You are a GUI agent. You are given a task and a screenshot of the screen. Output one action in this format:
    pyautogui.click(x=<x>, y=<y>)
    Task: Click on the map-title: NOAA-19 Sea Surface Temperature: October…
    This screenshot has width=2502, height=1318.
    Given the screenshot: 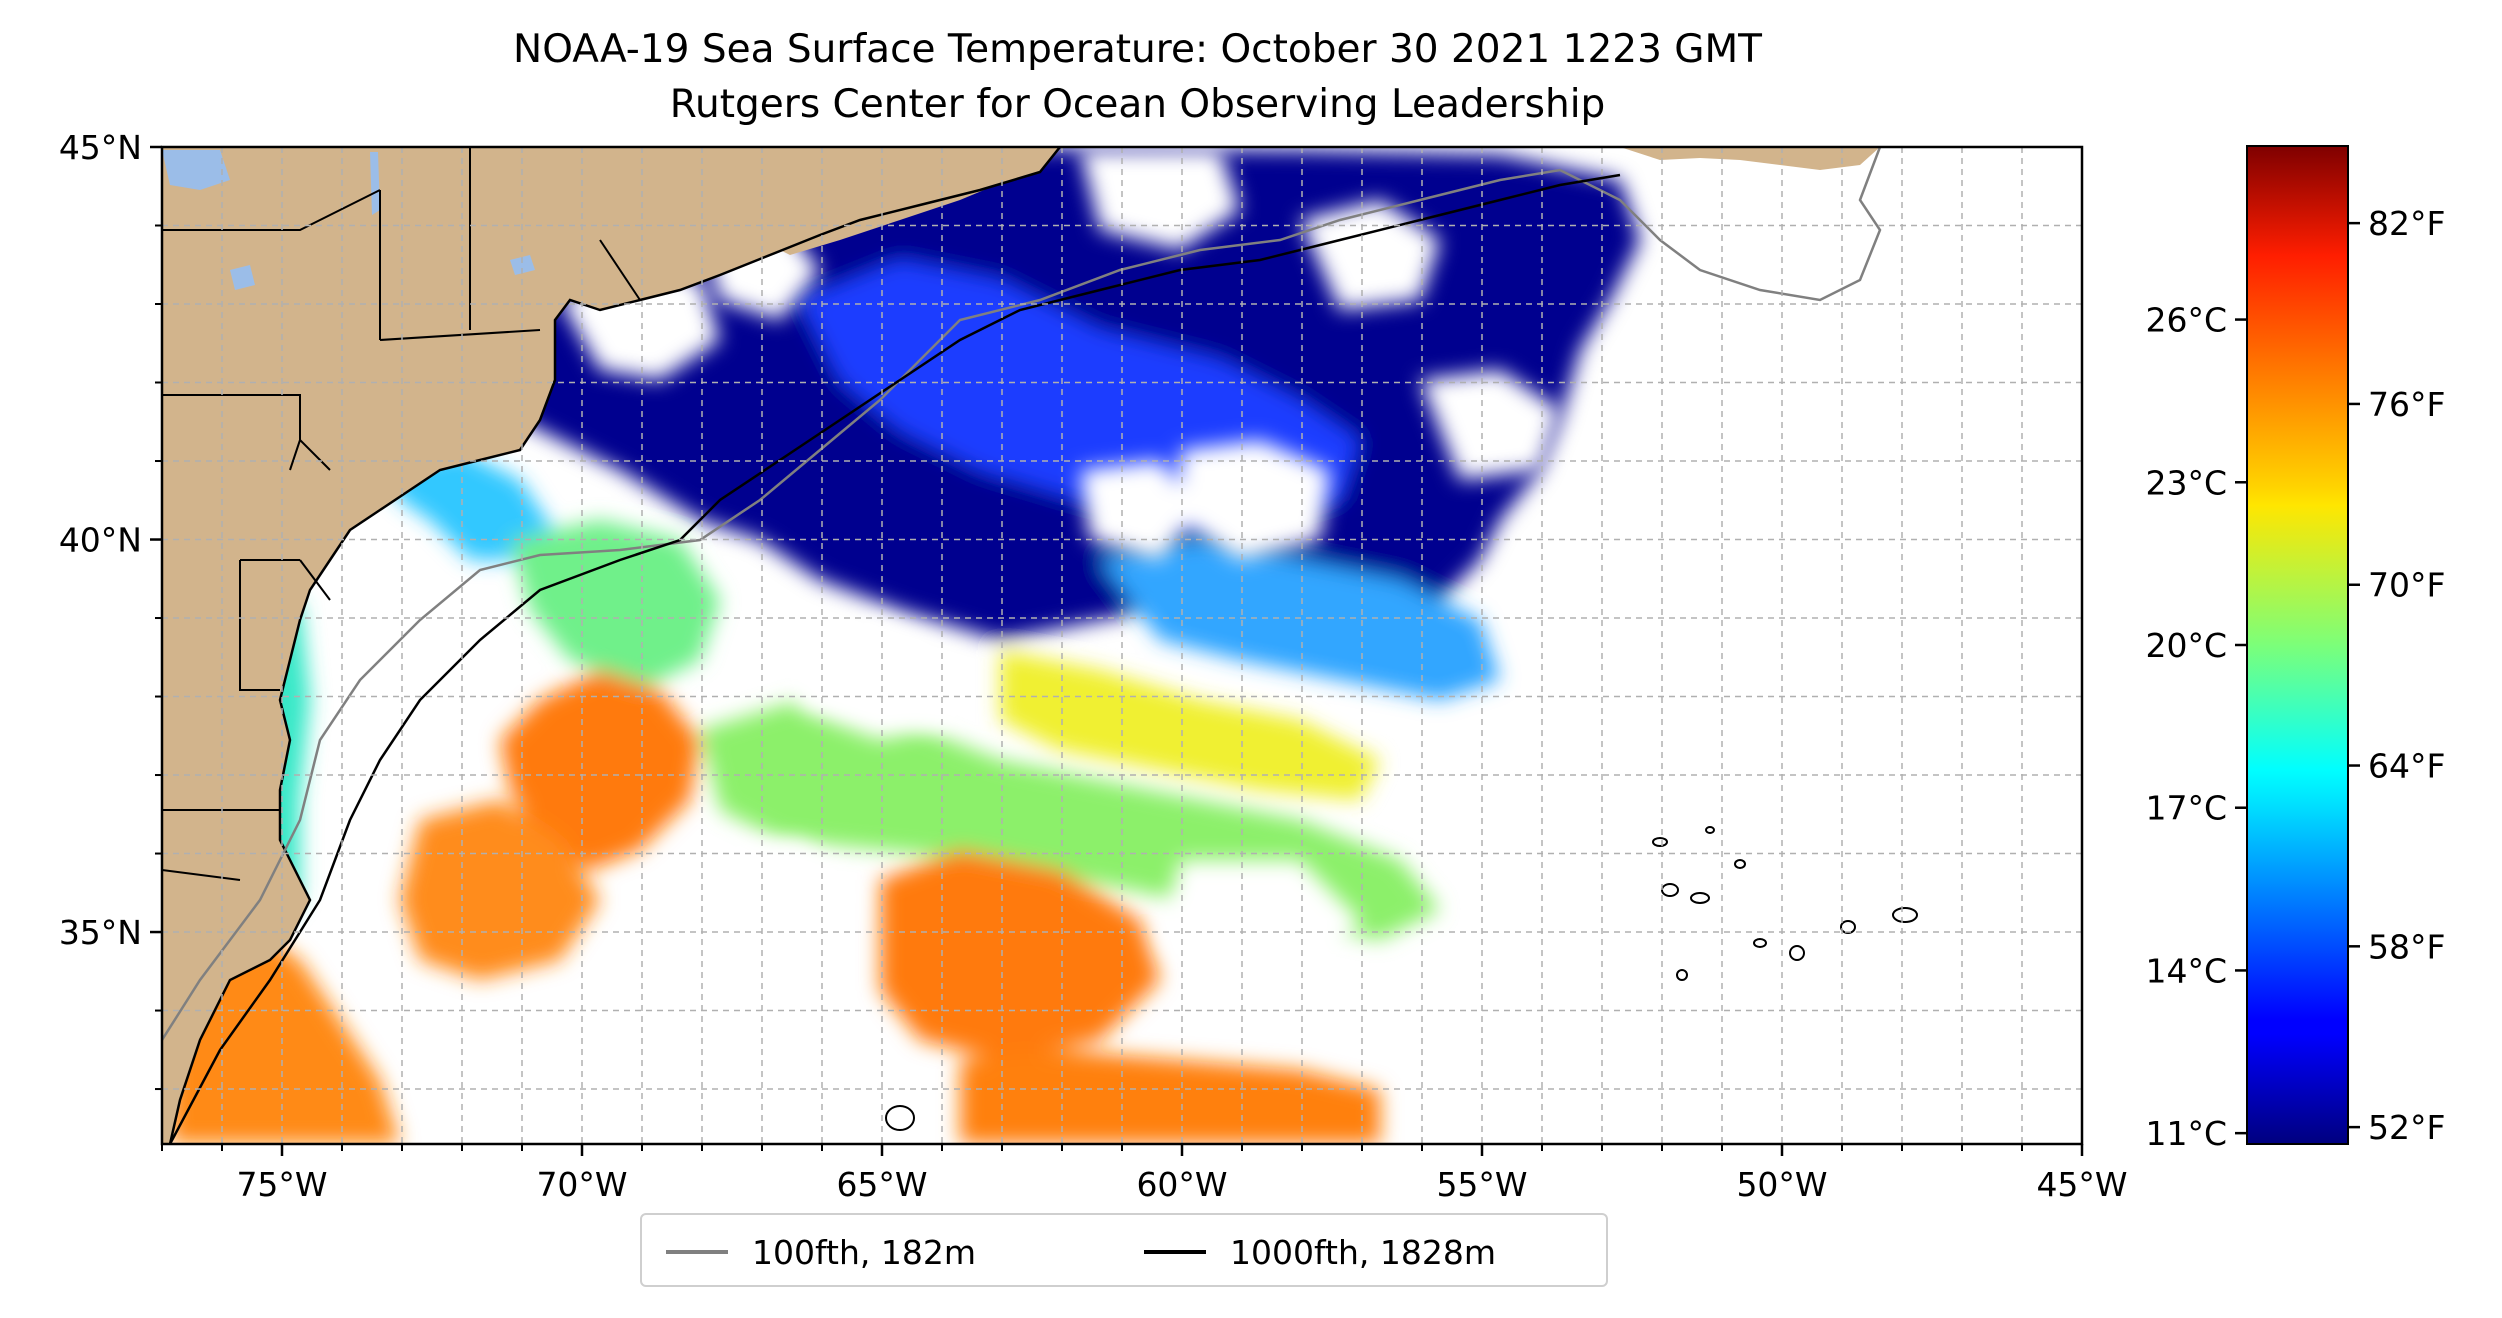 What is the action you would take?
    pyautogui.click(x=1137, y=49)
    